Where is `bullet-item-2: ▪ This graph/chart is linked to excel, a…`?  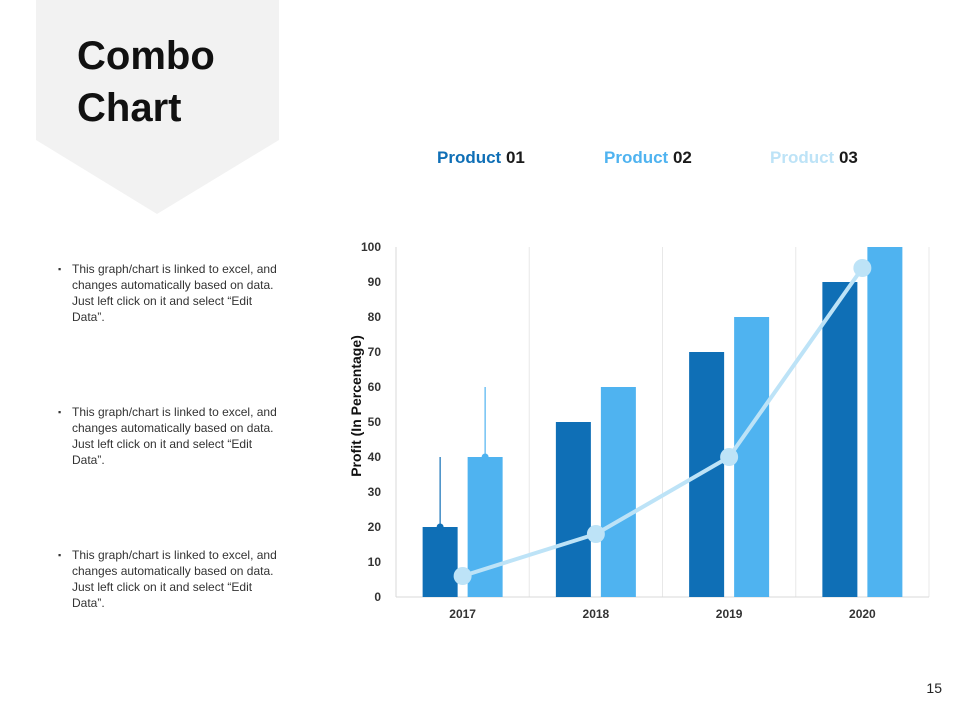
bullet-item-2: ▪ This graph/chart is linked to excel, a… is located at coordinates (170, 436).